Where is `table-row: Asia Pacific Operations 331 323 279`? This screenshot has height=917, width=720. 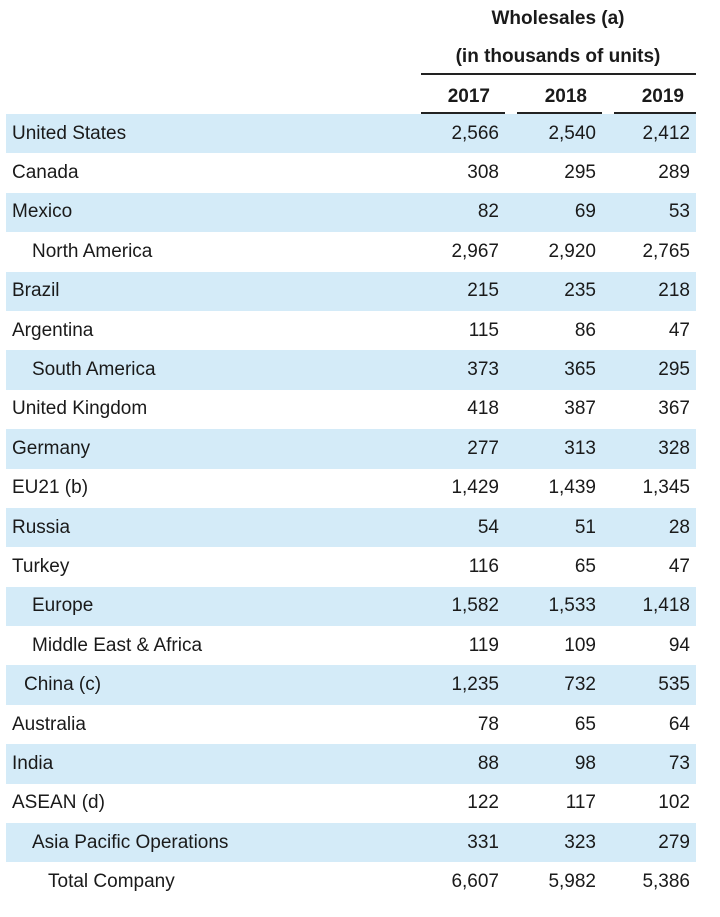
table-row: Asia Pacific Operations 331 323 279 is located at coordinates (351, 843).